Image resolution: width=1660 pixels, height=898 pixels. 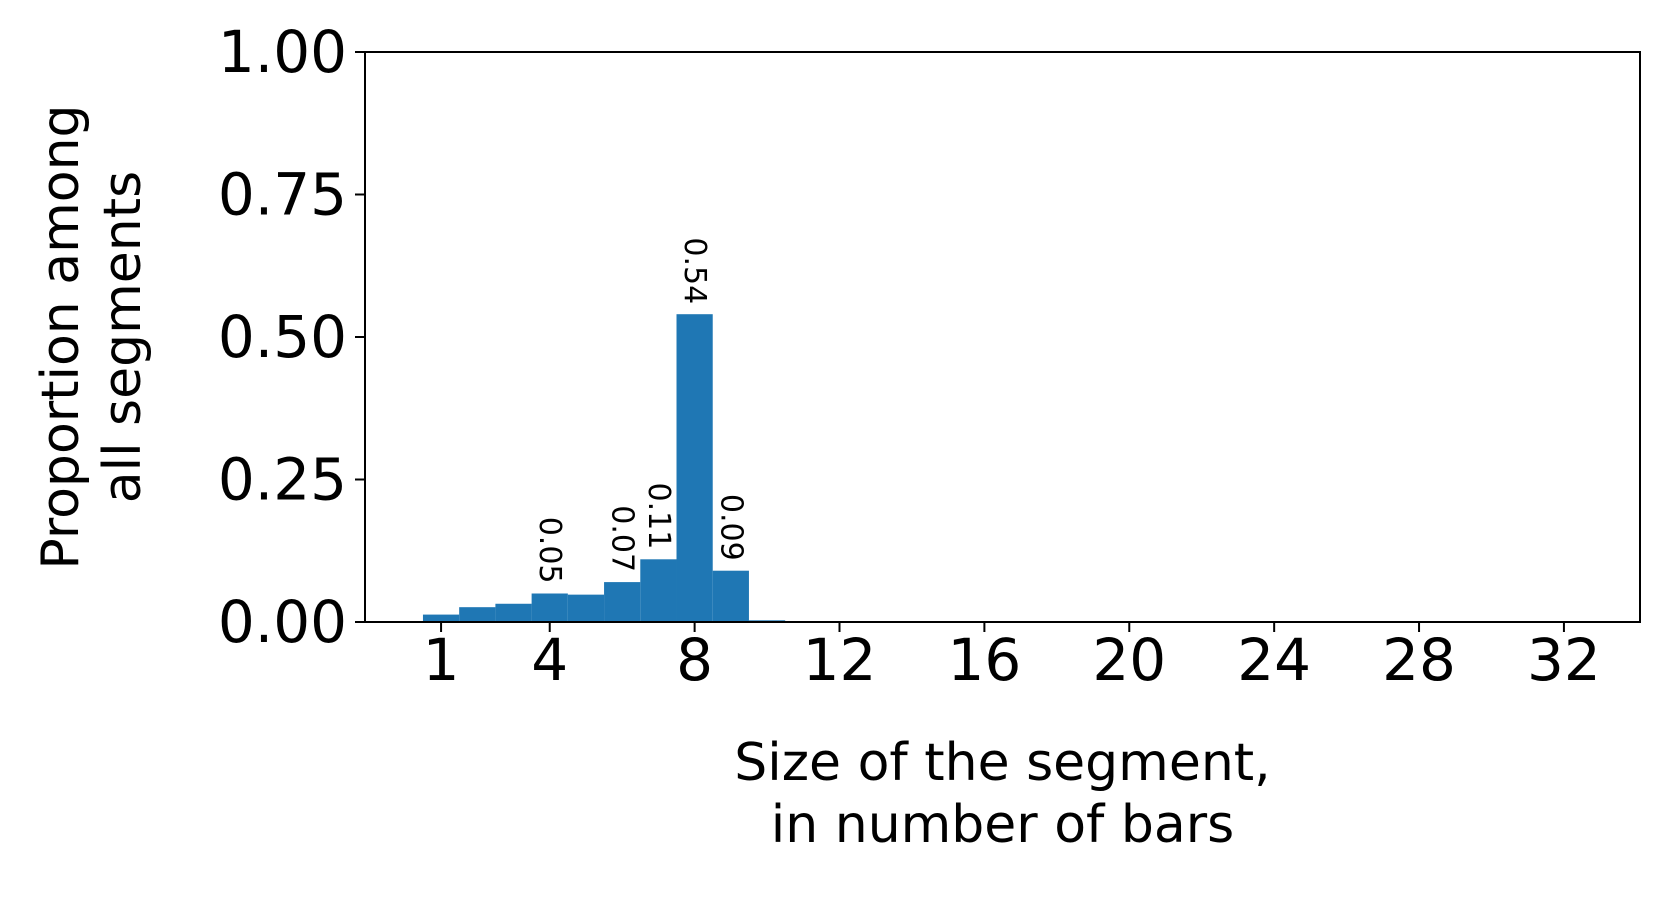 What do you see at coordinates (123, 337) in the screenshot?
I see `y-axis-label: all segments` at bounding box center [123, 337].